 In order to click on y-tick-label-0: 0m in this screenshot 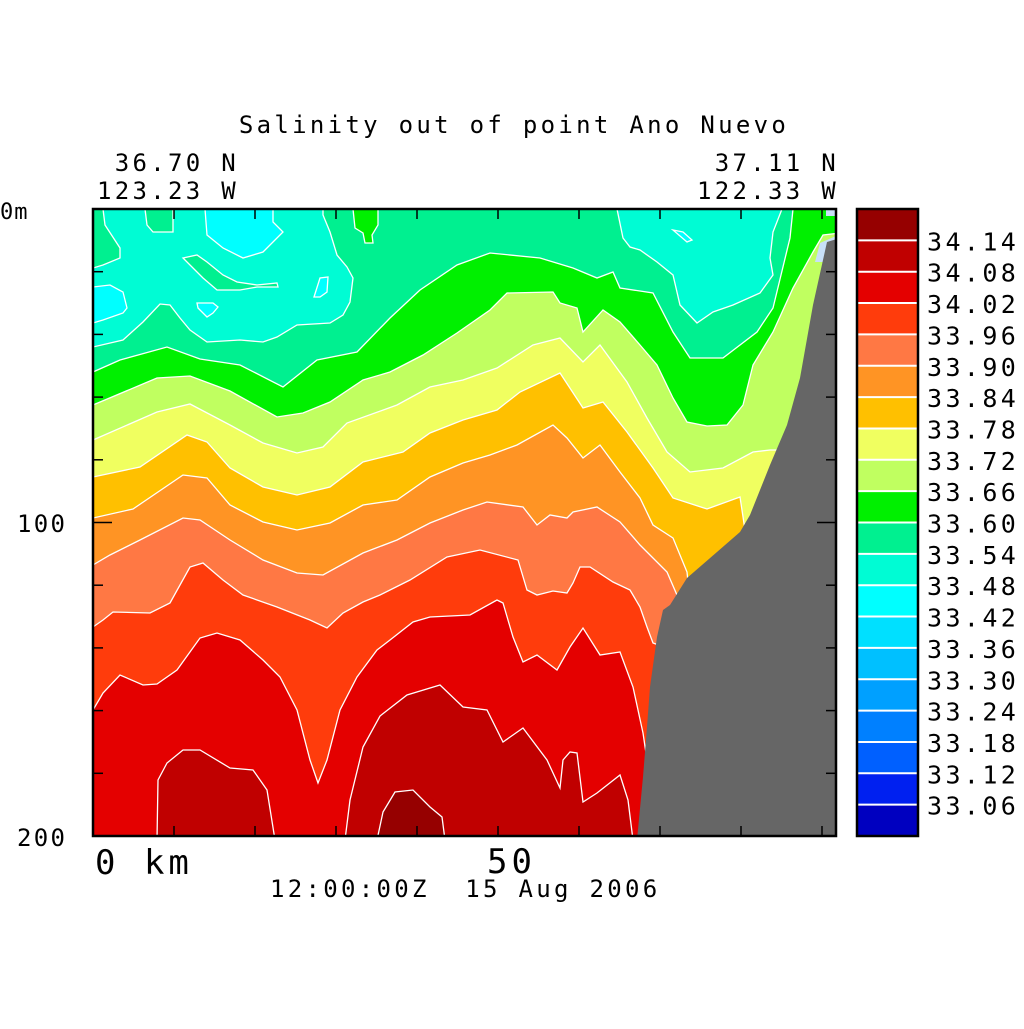, I will do `click(14, 212)`.